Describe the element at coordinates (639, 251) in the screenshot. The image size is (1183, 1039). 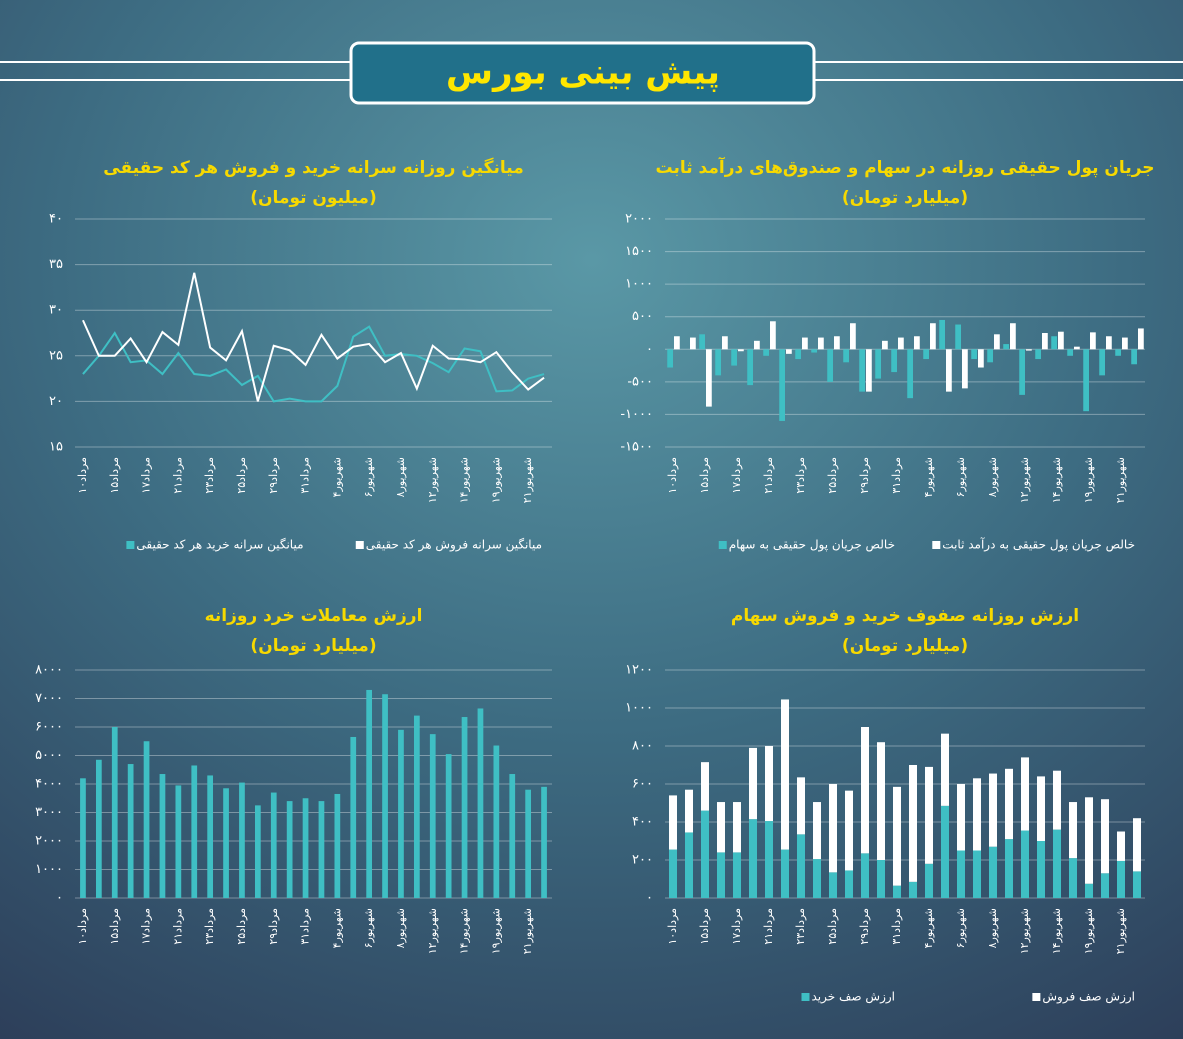
I see `y-tick-label: ۱۵۰۰` at that location.